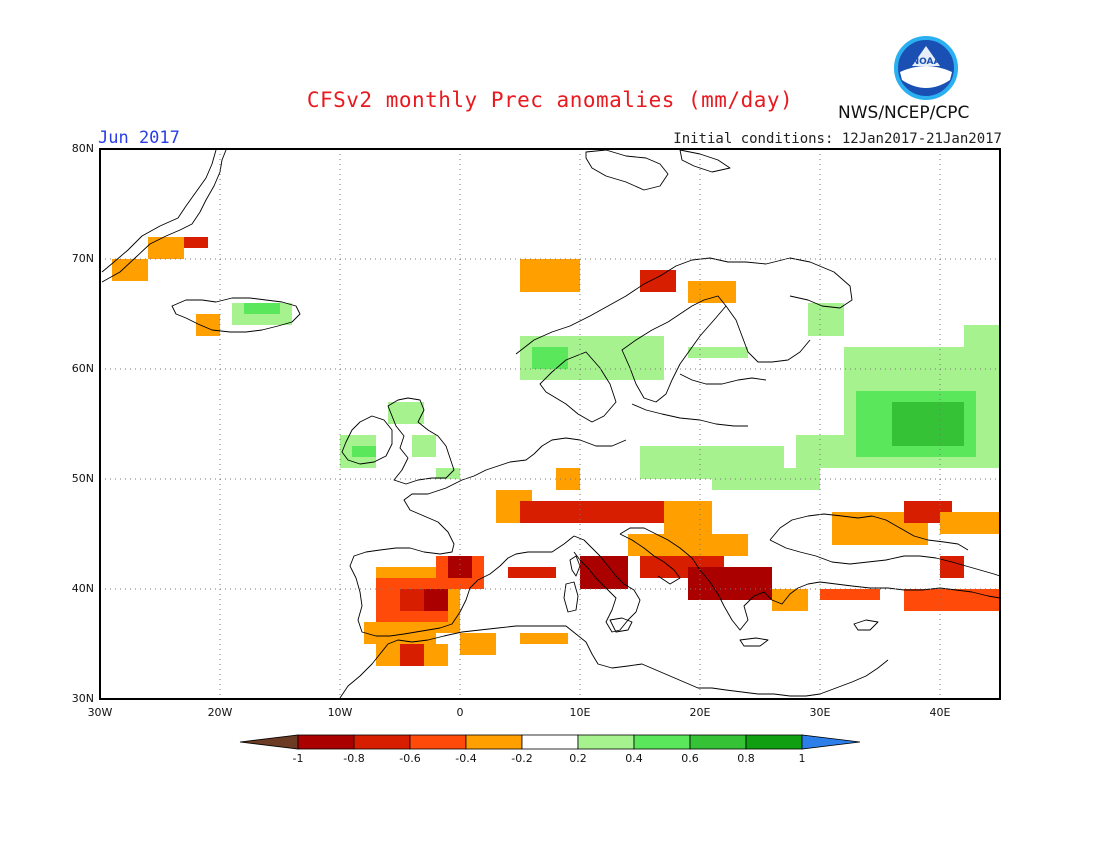 Image resolution: width=1100 pixels, height=850 pixels. What do you see at coordinates (367, 440) in the screenshot?
I see `coast-ireland` at bounding box center [367, 440].